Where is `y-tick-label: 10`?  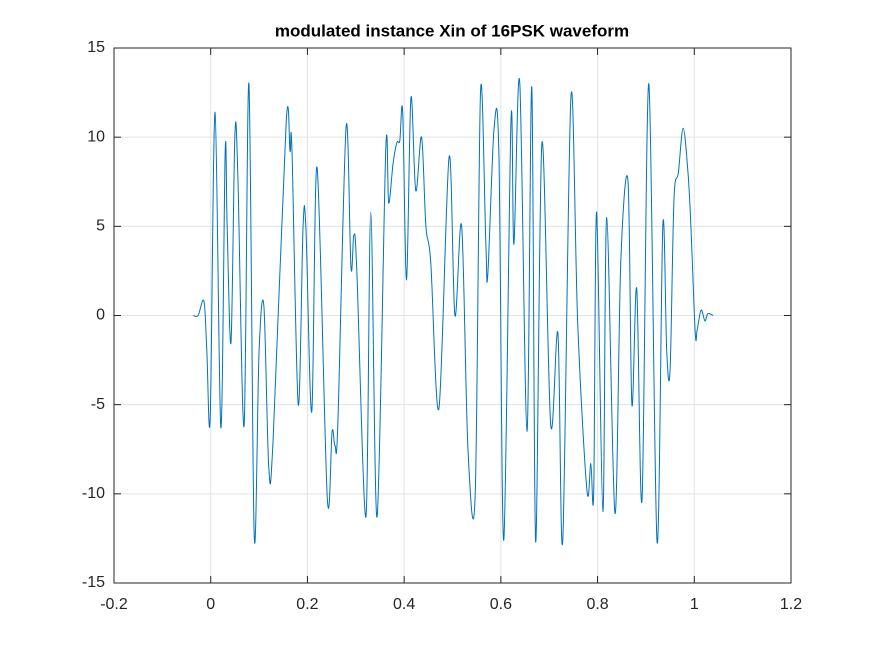
y-tick-label: 10 is located at coordinates (96, 136).